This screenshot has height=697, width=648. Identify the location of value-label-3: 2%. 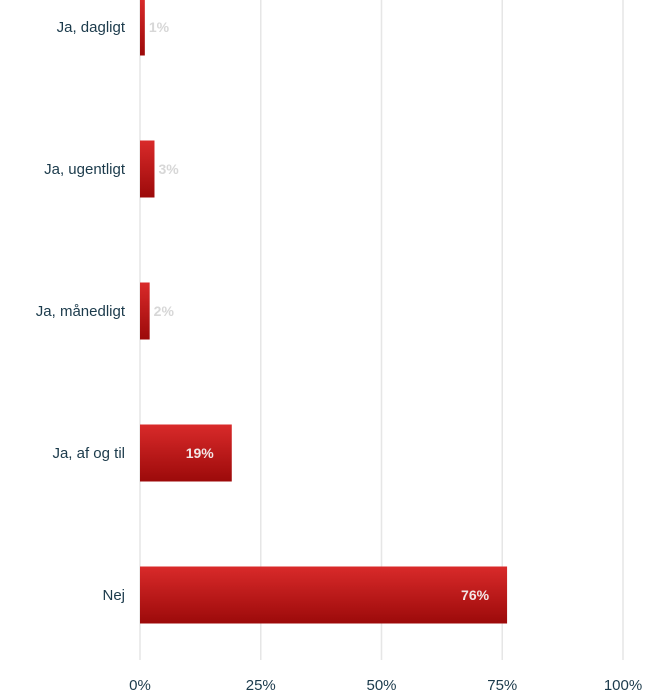
(164, 311).